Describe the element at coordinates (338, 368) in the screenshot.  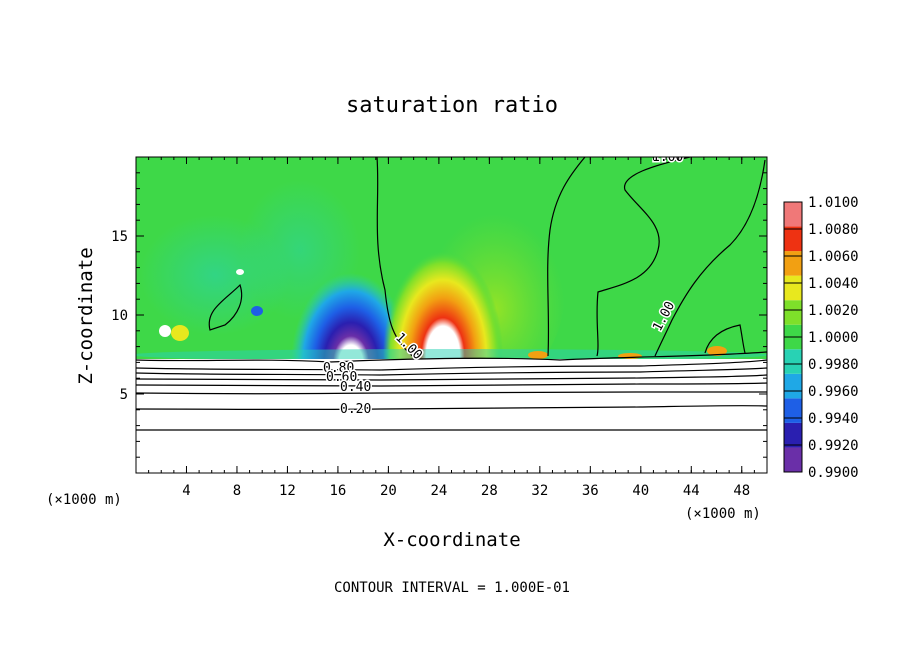
I see `contour-label-0.80: 0.80` at that location.